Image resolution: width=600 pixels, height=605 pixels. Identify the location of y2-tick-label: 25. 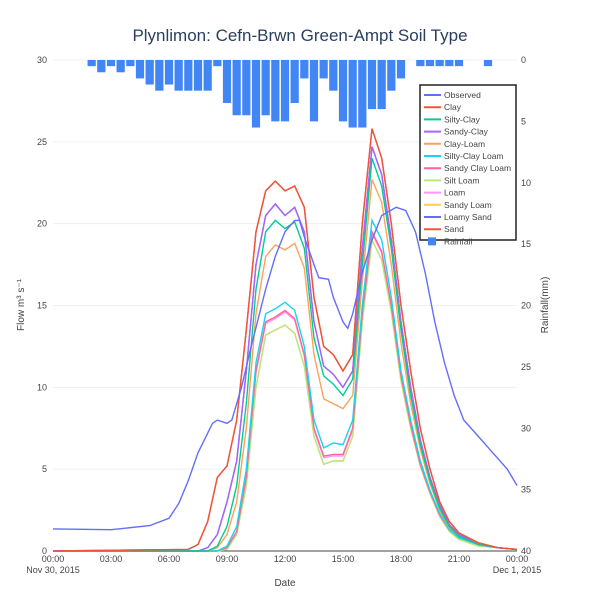
(526, 367).